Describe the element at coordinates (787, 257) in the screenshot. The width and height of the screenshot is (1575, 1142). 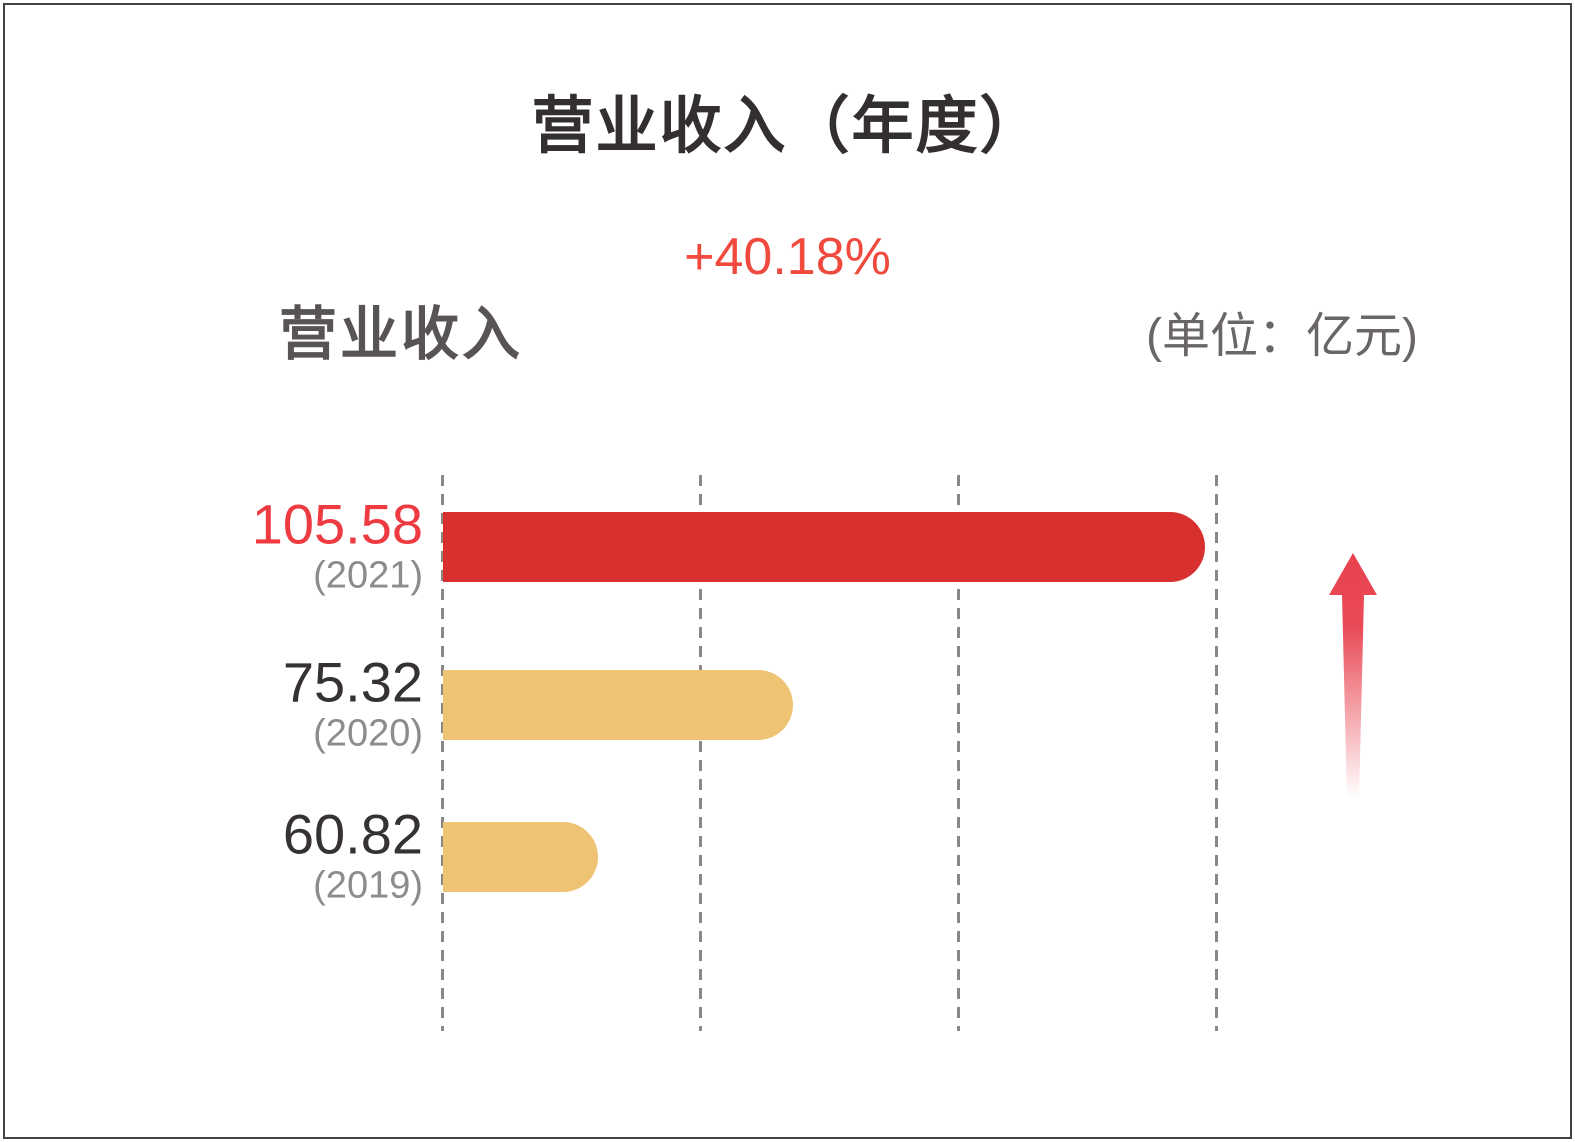
I see `growth-percentage-label: +40.18%` at that location.